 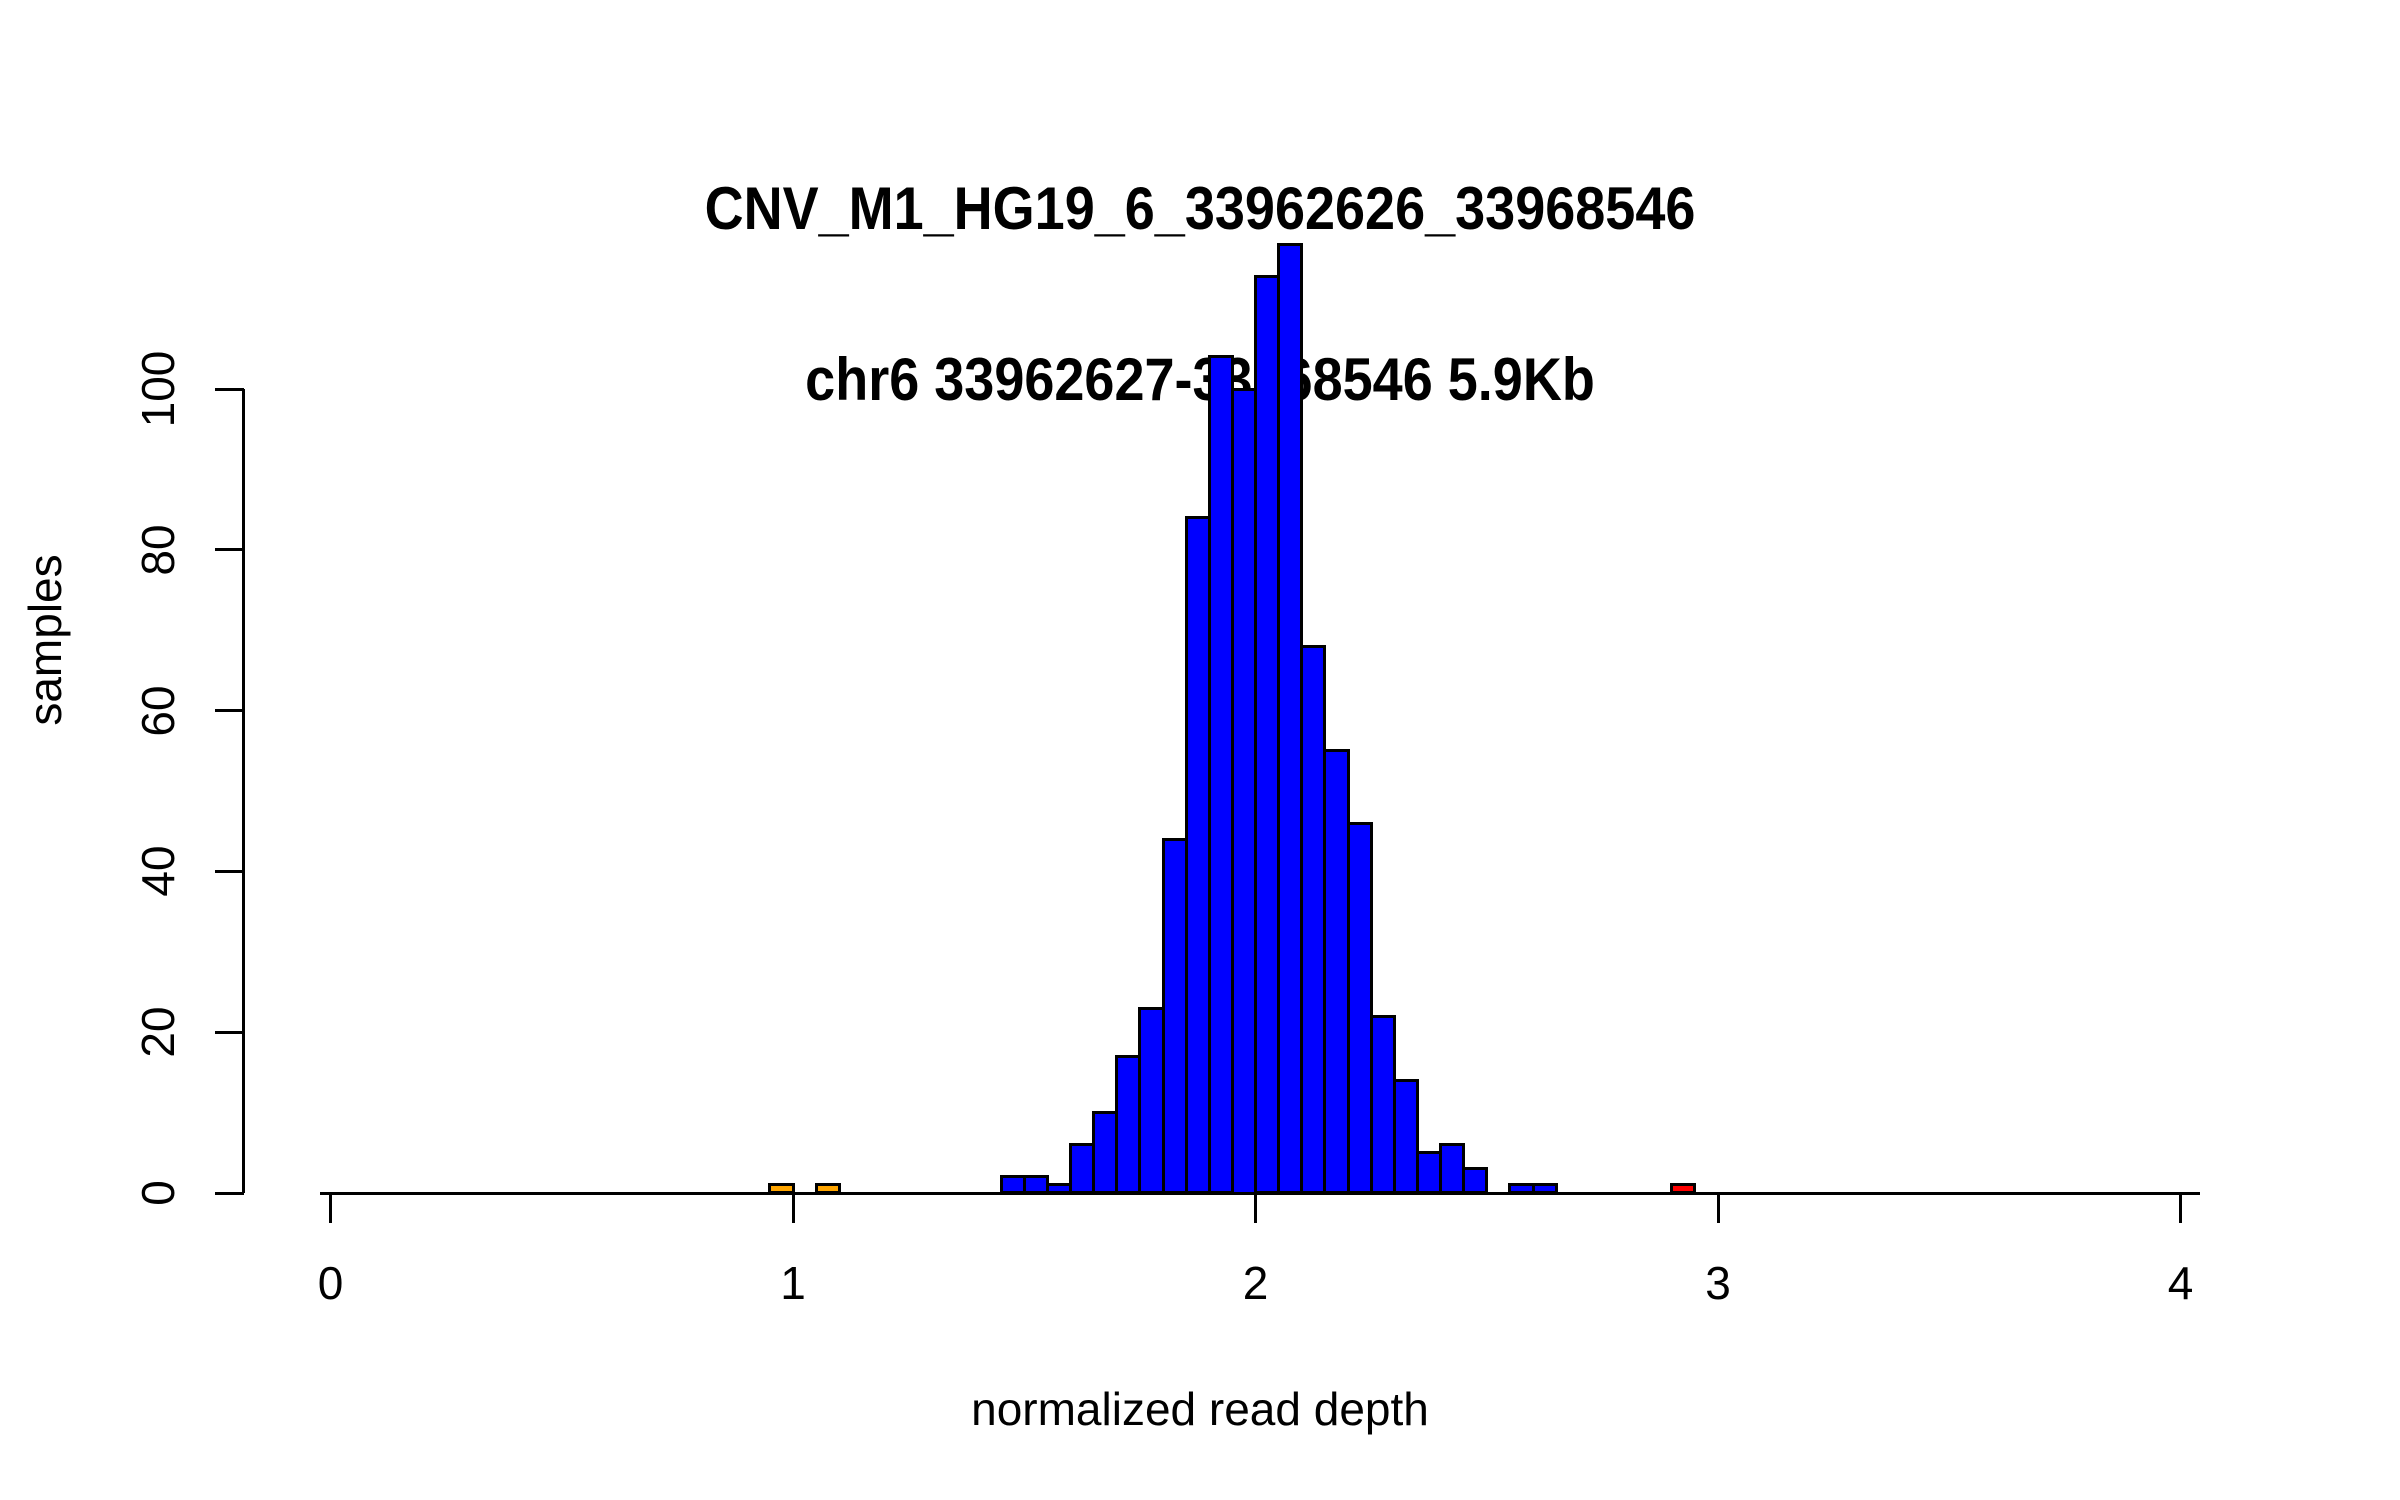 I want to click on x-tick-label: 0, so click(x=330, y=1283).